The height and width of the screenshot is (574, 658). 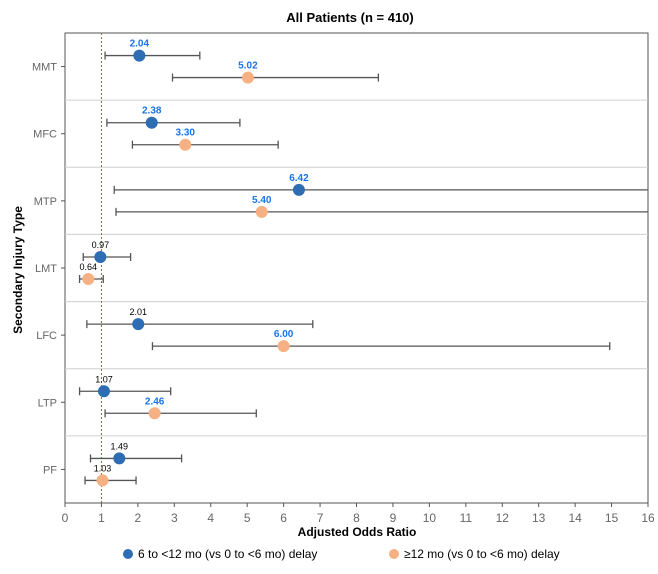 What do you see at coordinates (503, 518) in the screenshot?
I see `x-tick-label: 12` at bounding box center [503, 518].